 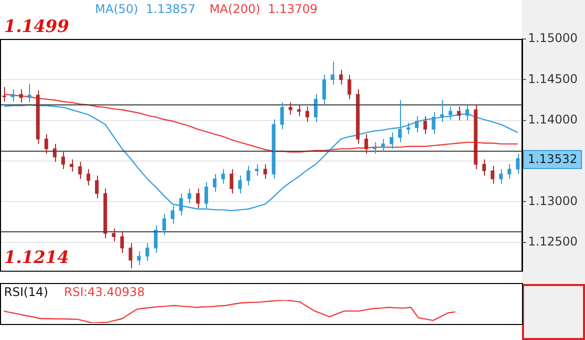 What do you see at coordinates (553, 119) in the screenshot?
I see `y-tick-label: 1.14000` at bounding box center [553, 119].